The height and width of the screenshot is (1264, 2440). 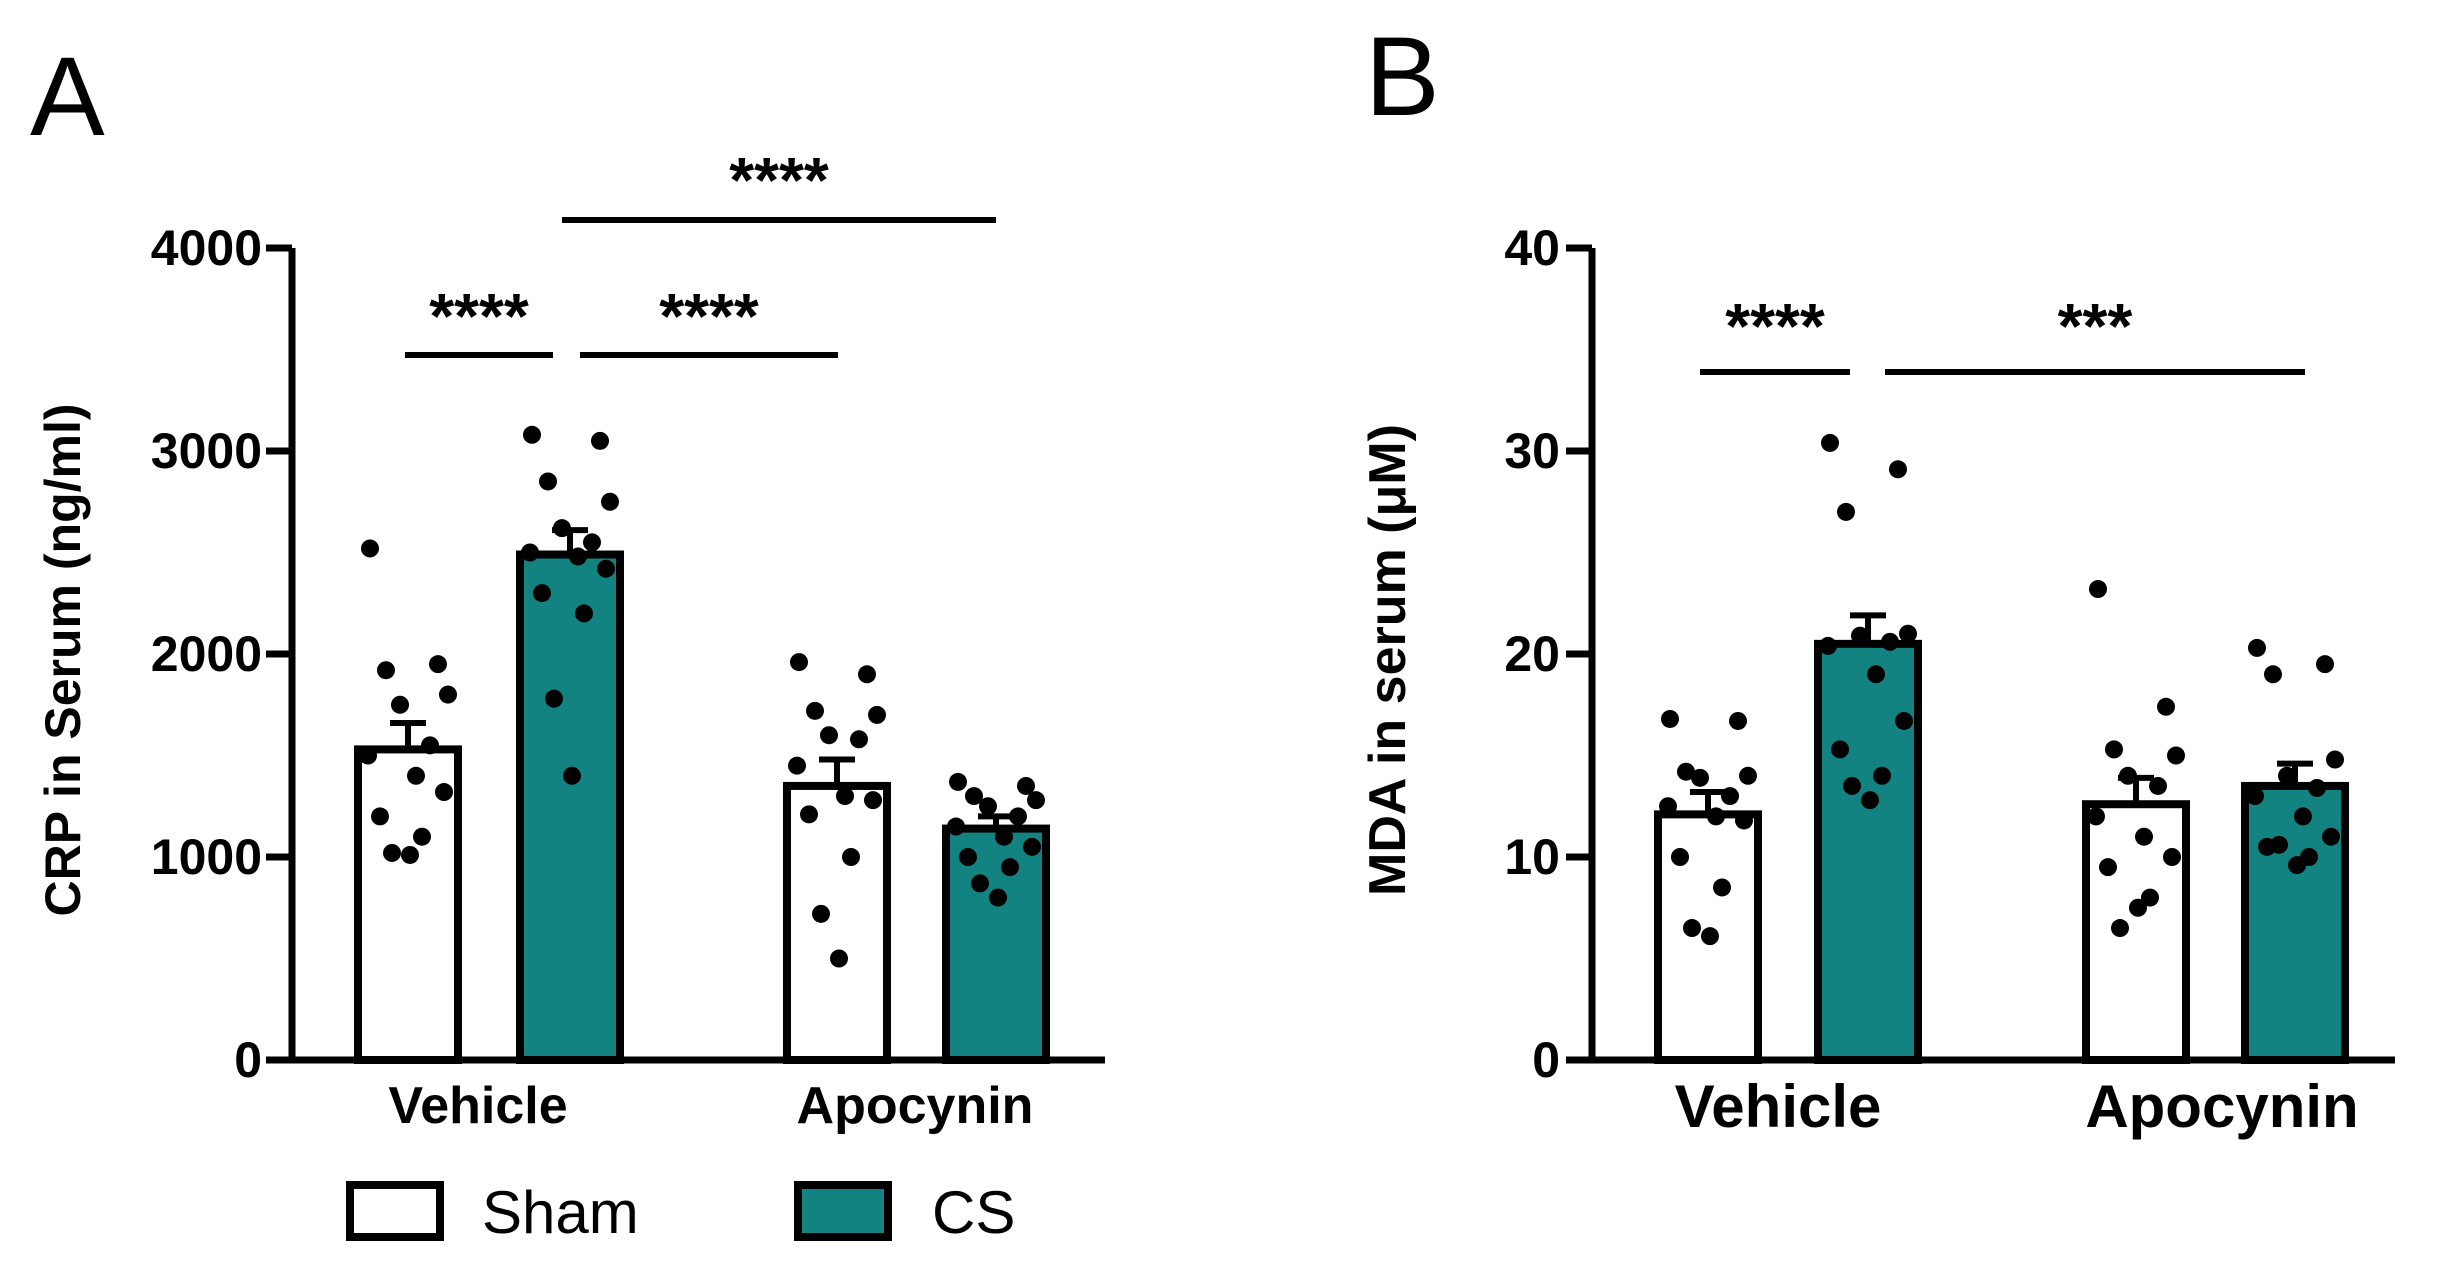 What do you see at coordinates (206, 451) in the screenshot?
I see `chart-a-y-tick-label: 3000` at bounding box center [206, 451].